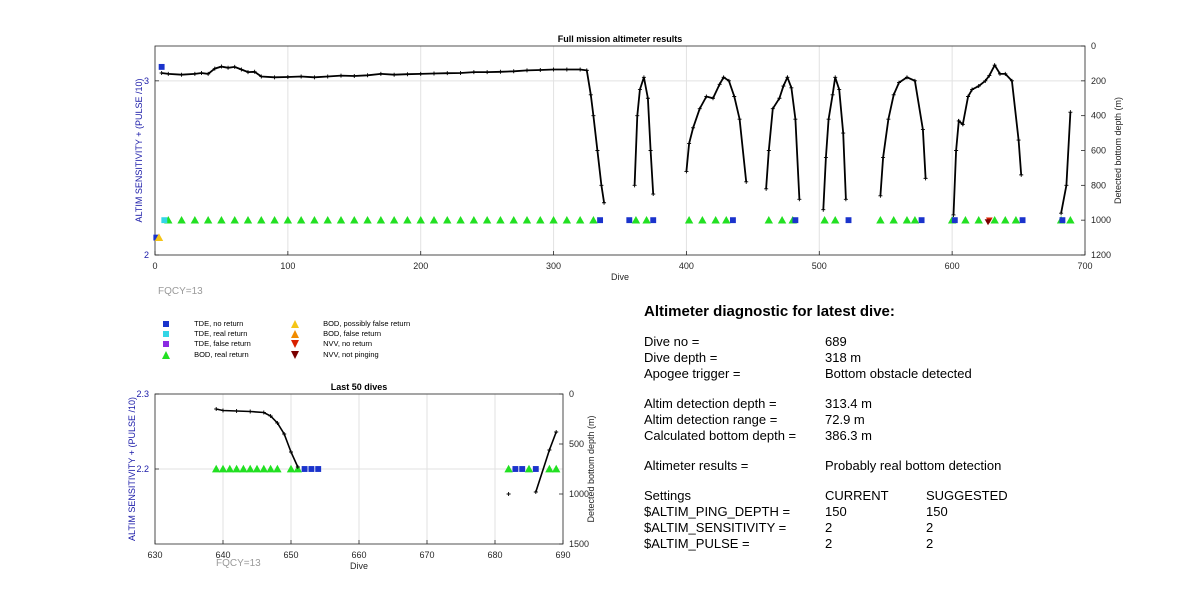  What do you see at coordinates (494, 555) in the screenshot?
I see `x-tick-label: 680` at bounding box center [494, 555].